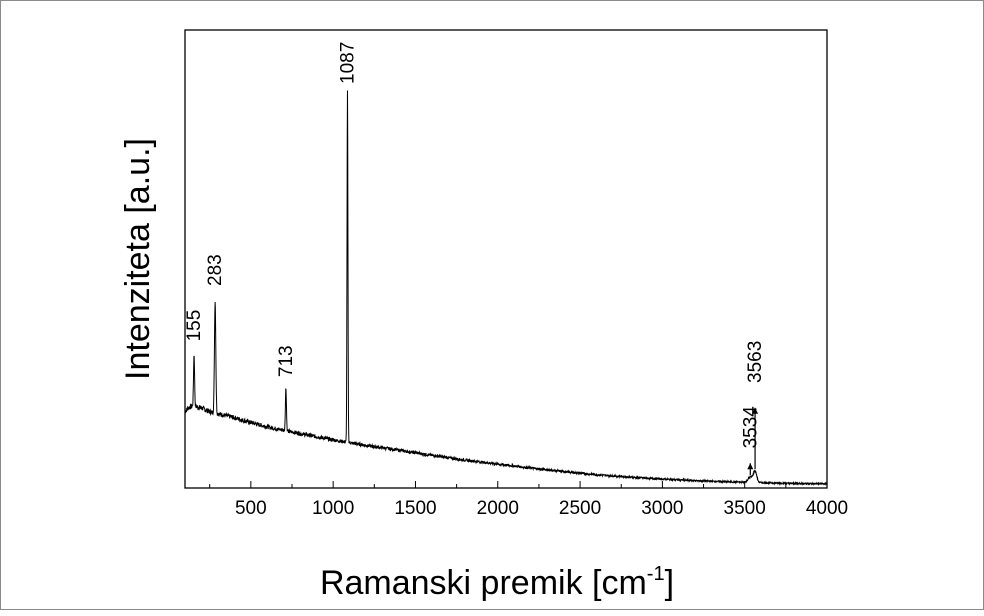 This screenshot has width=984, height=616. I want to click on peak-label: 713, so click(286, 361).